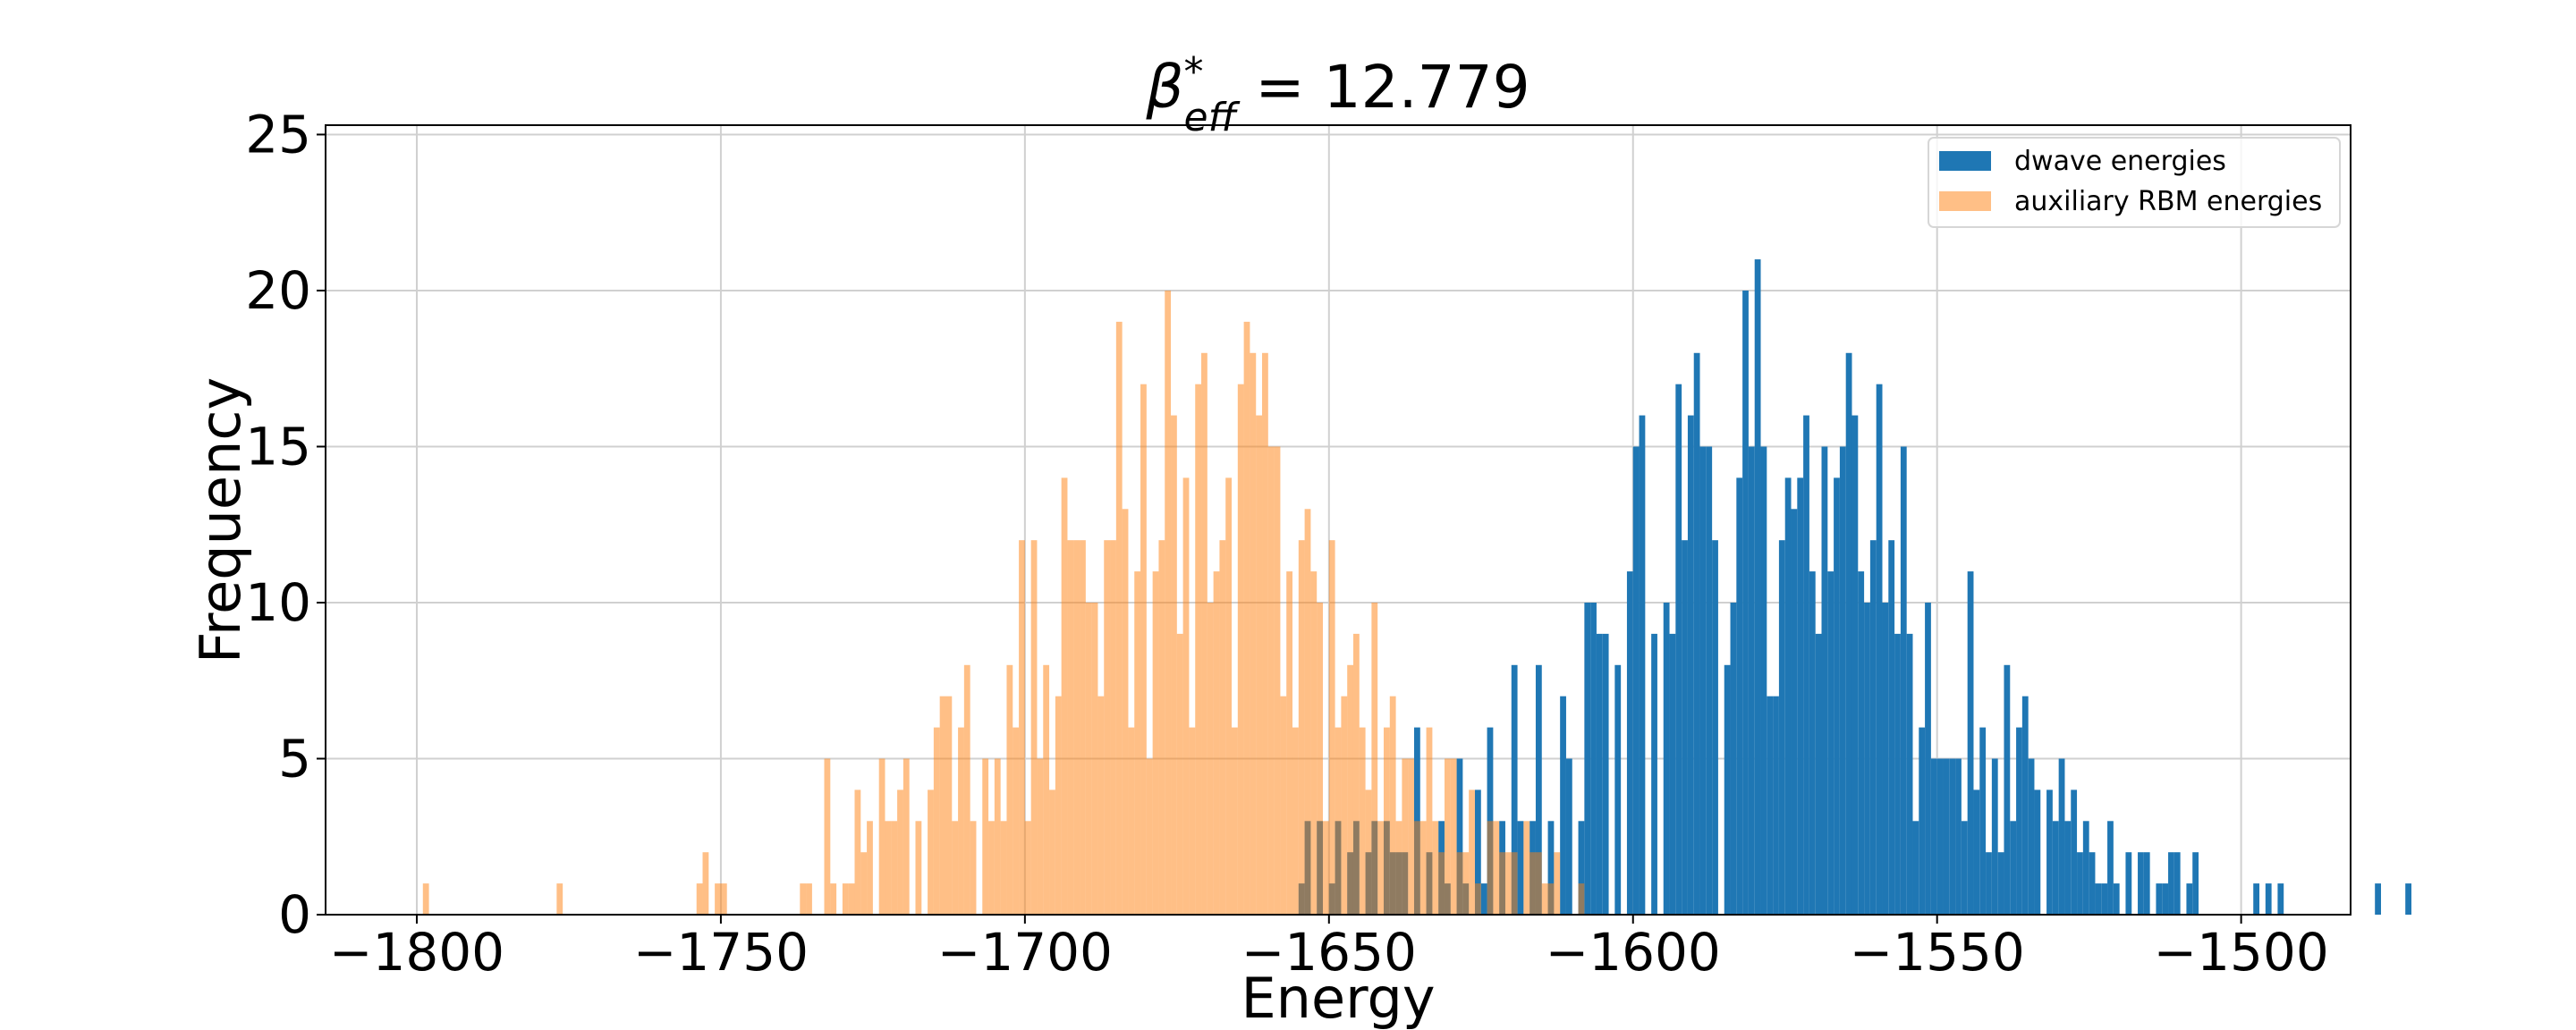 Image resolution: width=2576 pixels, height=1030 pixels. I want to click on legend: dwave energies auxiliary RBM energies, so click(2134, 182).